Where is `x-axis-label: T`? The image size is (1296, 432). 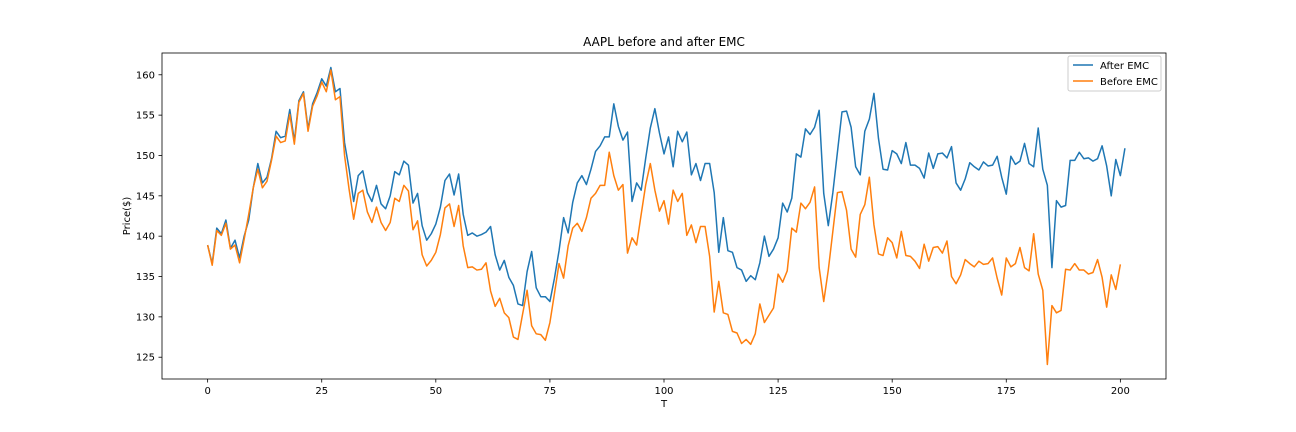 x-axis-label: T is located at coordinates (664, 404).